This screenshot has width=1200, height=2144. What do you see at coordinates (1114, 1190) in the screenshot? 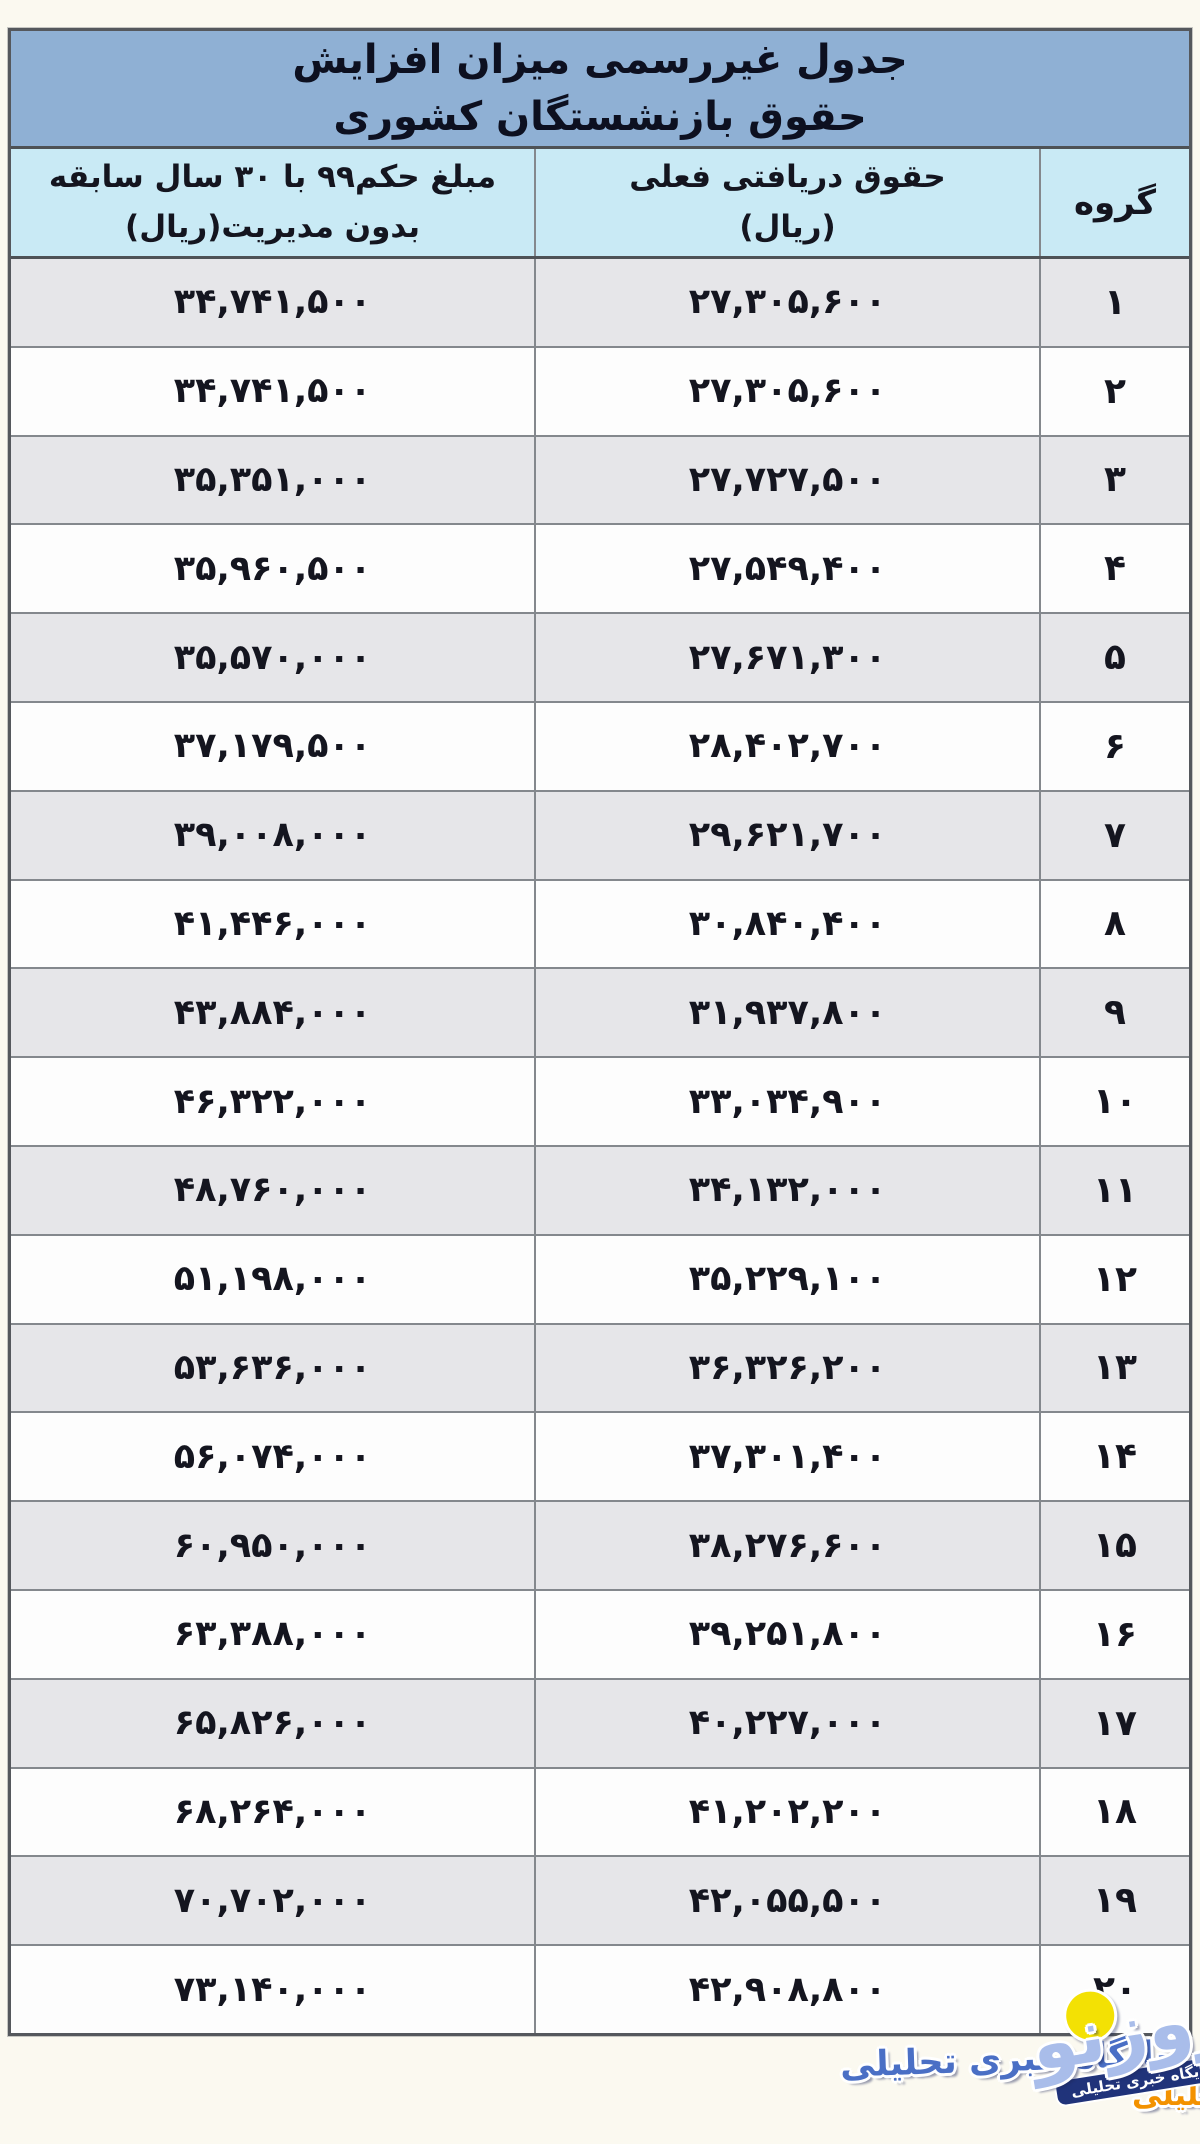
I see `group-cell: ۱۱` at bounding box center [1114, 1190].